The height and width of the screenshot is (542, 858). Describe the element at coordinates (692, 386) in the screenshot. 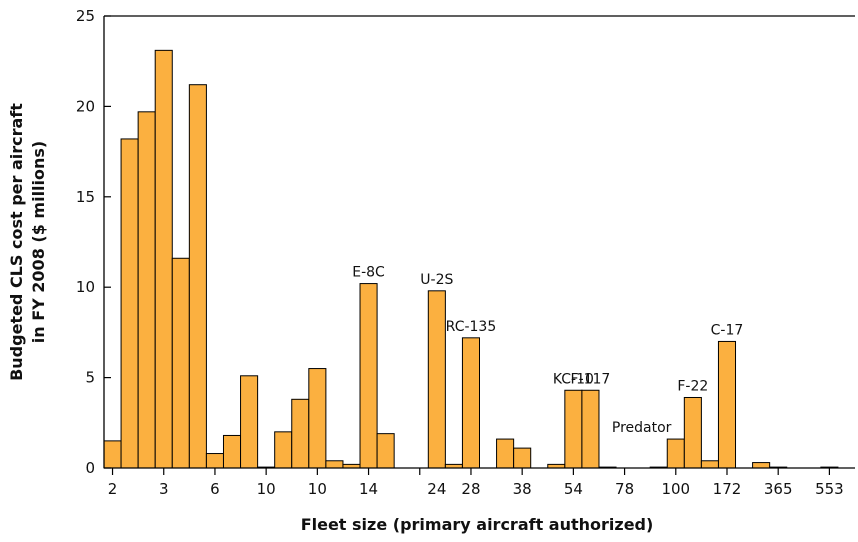

I see `bar-annotation: F-22` at that location.